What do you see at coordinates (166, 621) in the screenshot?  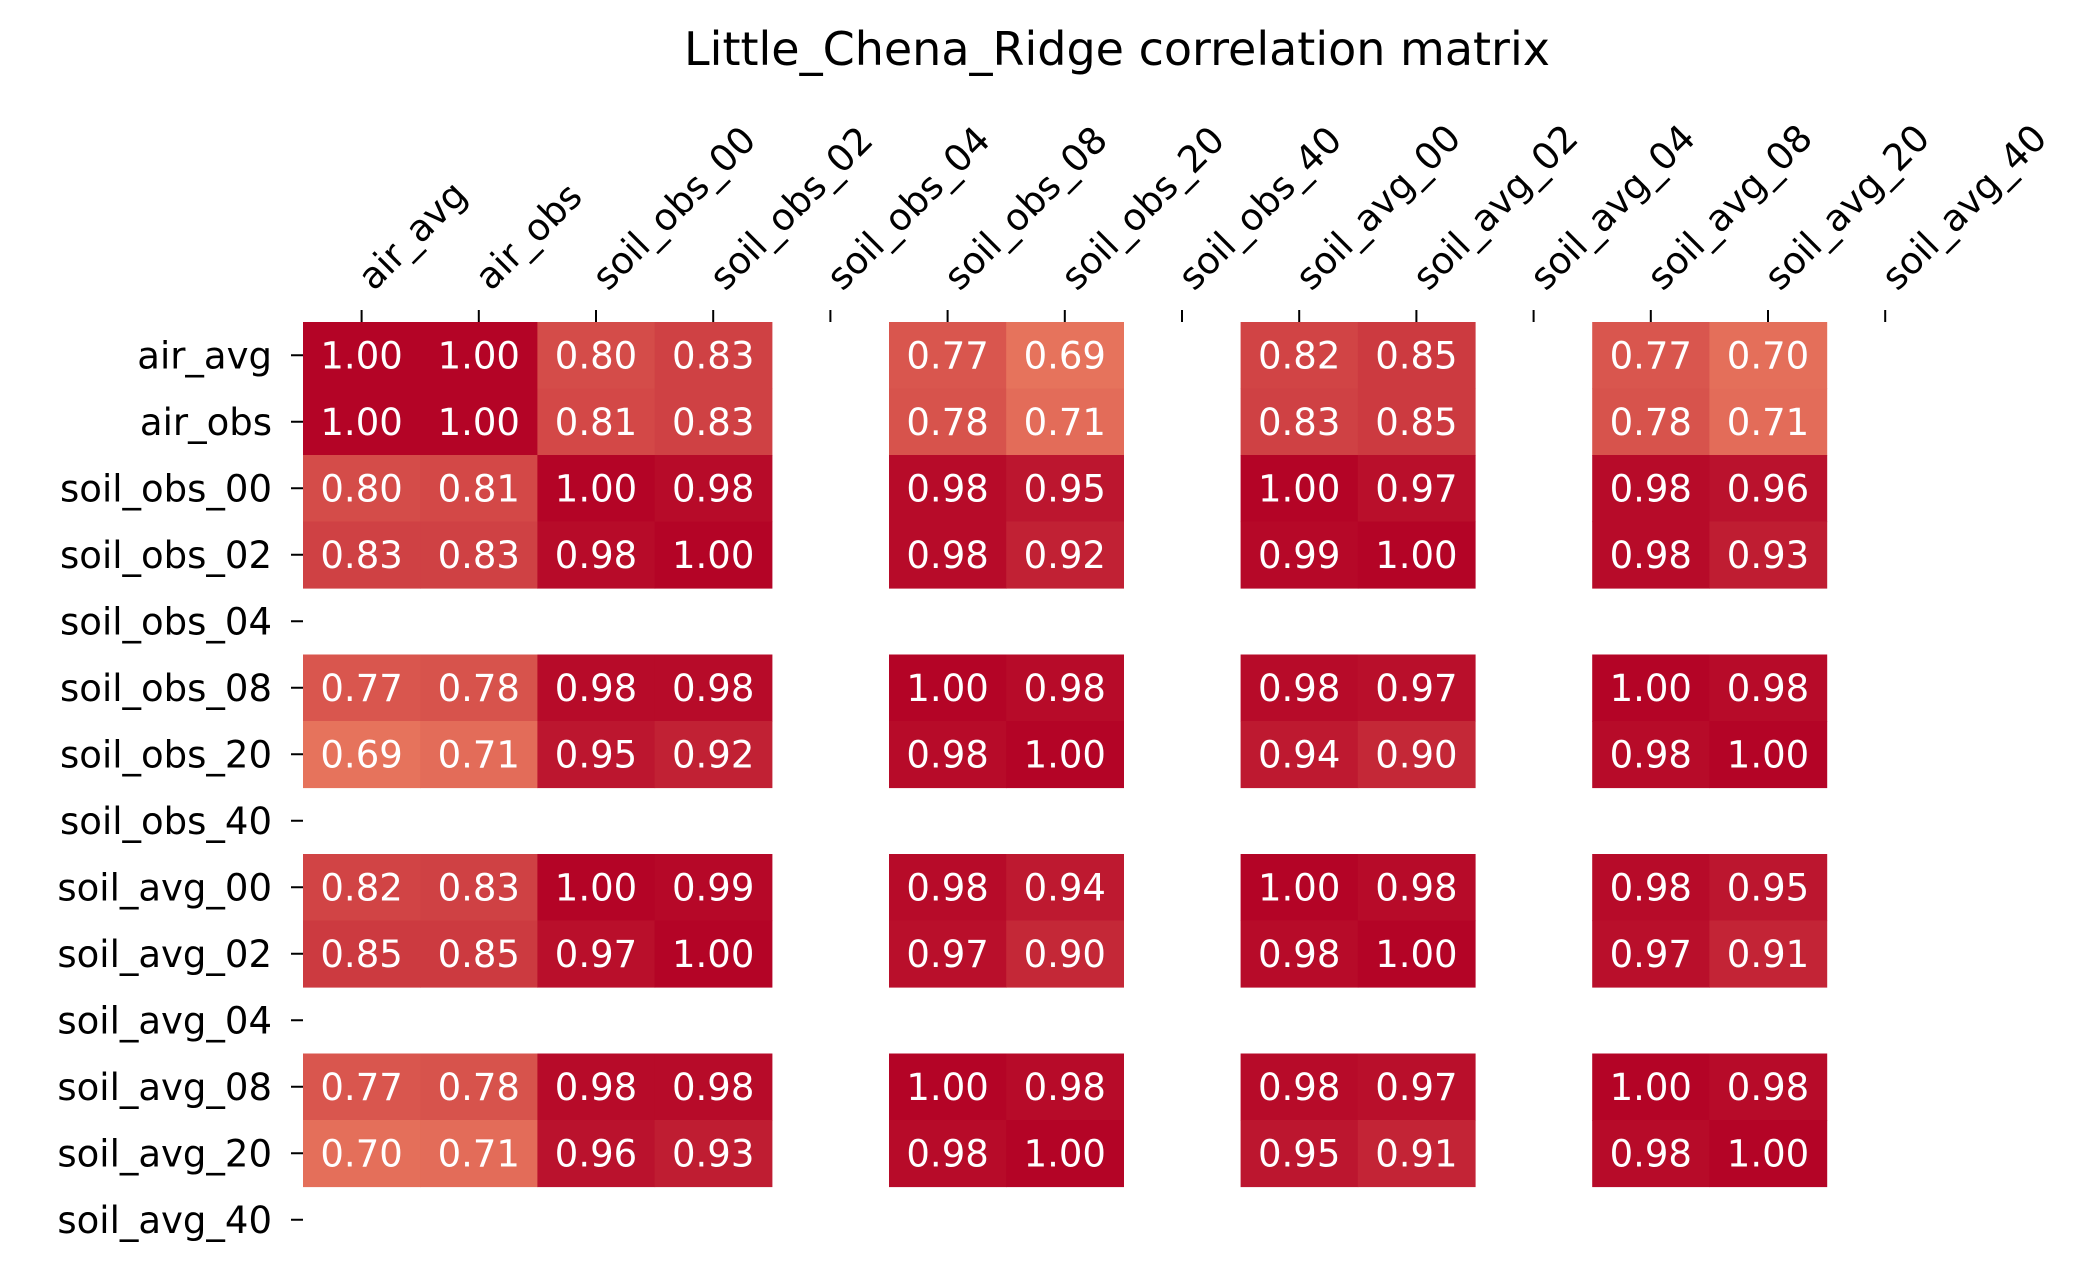 I see `y-tick-label-soil-obs-04: soil_obs_04` at bounding box center [166, 621].